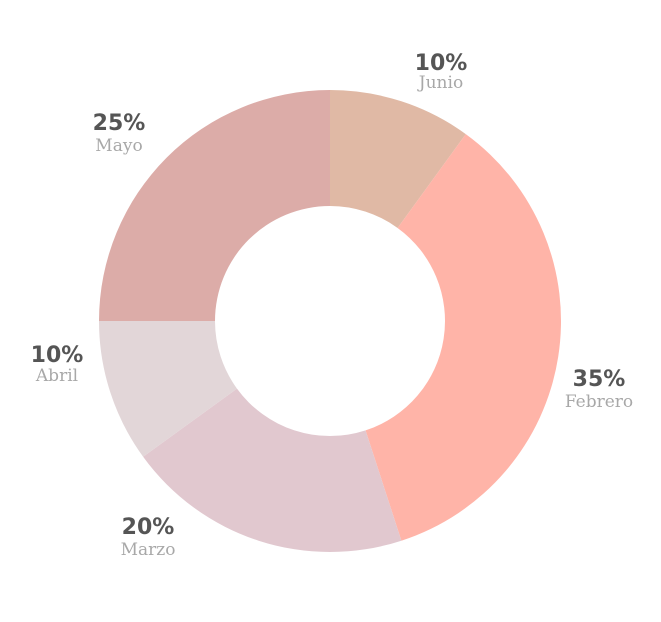 This screenshot has height=622, width=661. Describe the element at coordinates (599, 379) in the screenshot. I see `percent-label-febrero: 35%` at that location.